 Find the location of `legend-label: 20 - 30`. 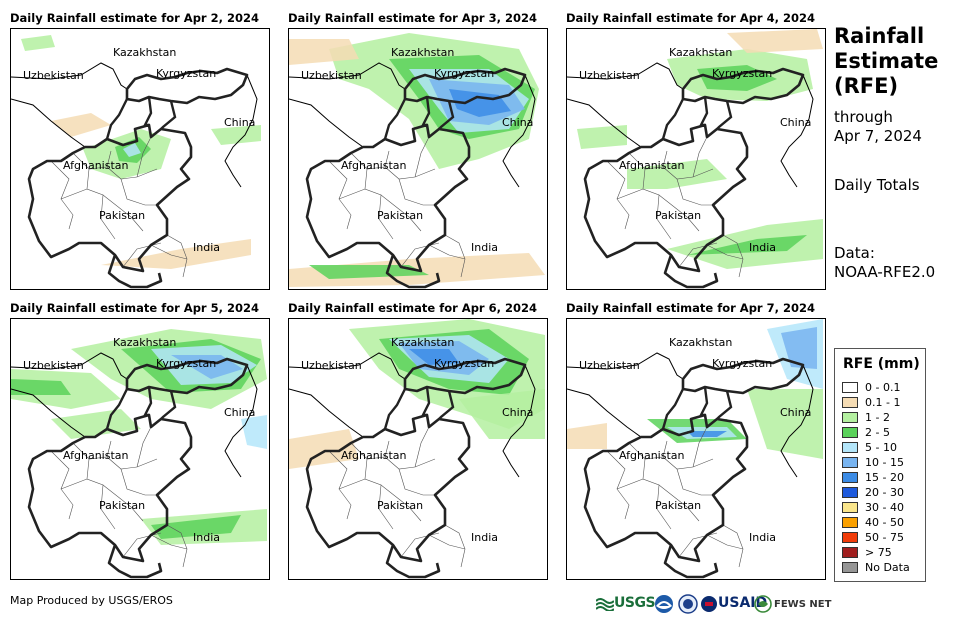

legend-label: 20 - 30 is located at coordinates (884, 492).